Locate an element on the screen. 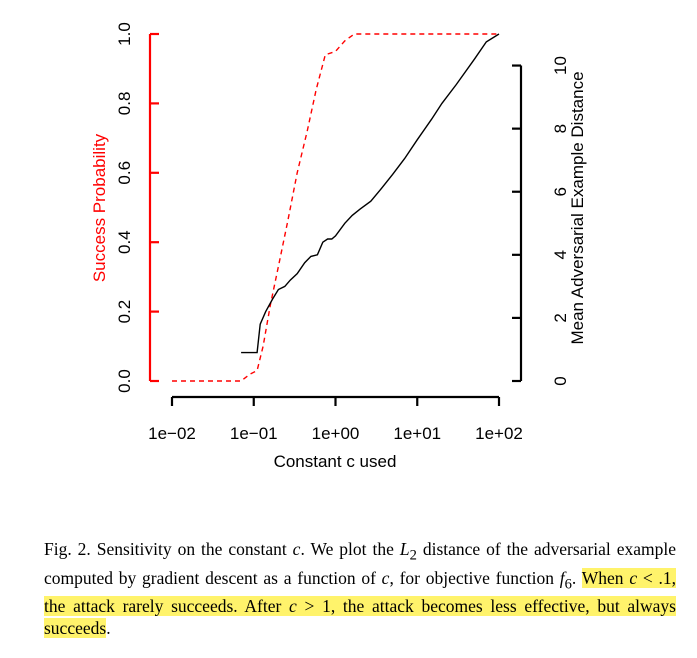  caption-sub-6: 6 is located at coordinates (568, 584).